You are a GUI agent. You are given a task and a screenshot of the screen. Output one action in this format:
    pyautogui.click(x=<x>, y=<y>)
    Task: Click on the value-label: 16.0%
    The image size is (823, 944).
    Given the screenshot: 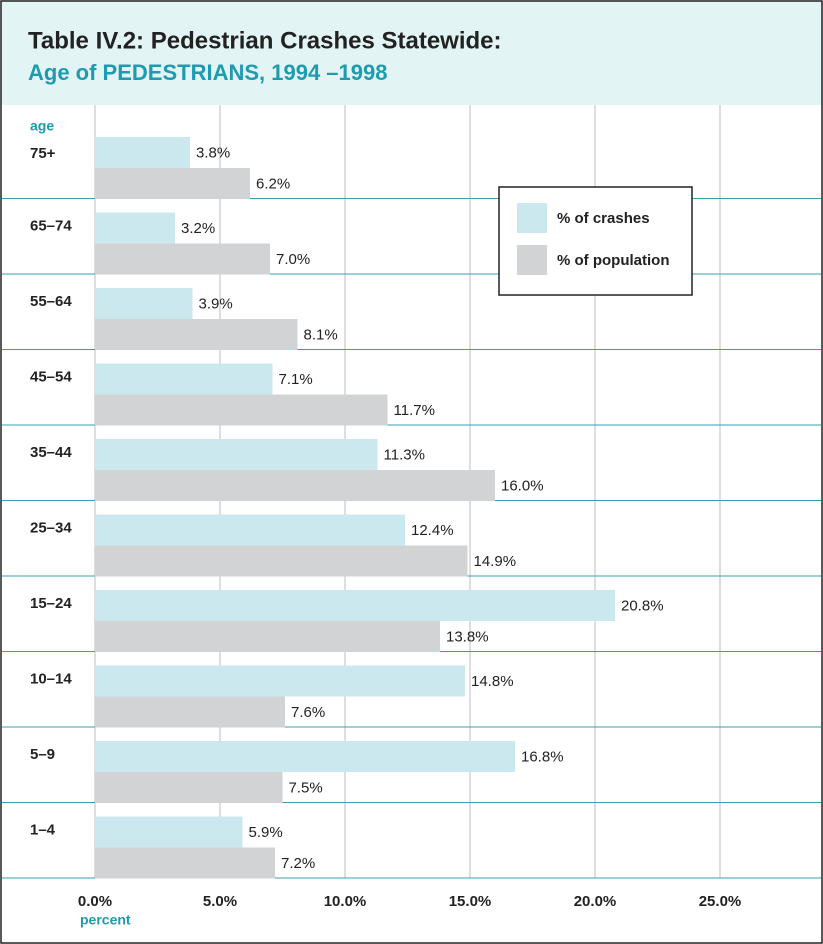 What is the action you would take?
    pyautogui.click(x=522, y=485)
    